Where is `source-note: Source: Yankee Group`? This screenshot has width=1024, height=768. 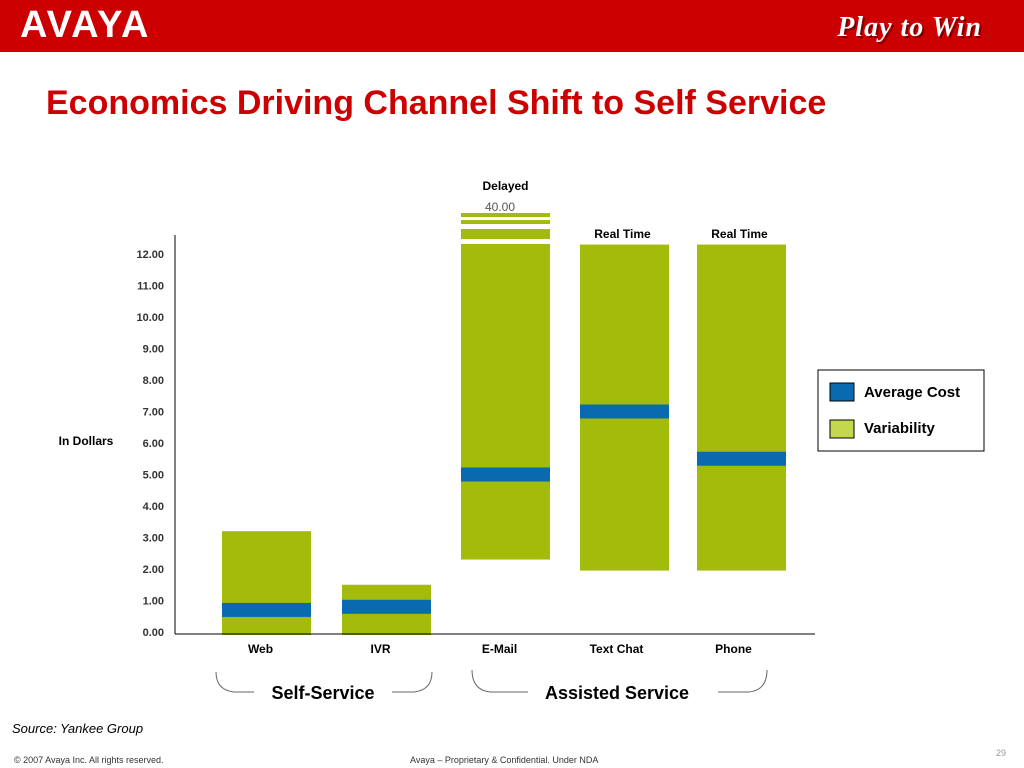
source-note: Source: Yankee Group is located at coordinates (78, 728).